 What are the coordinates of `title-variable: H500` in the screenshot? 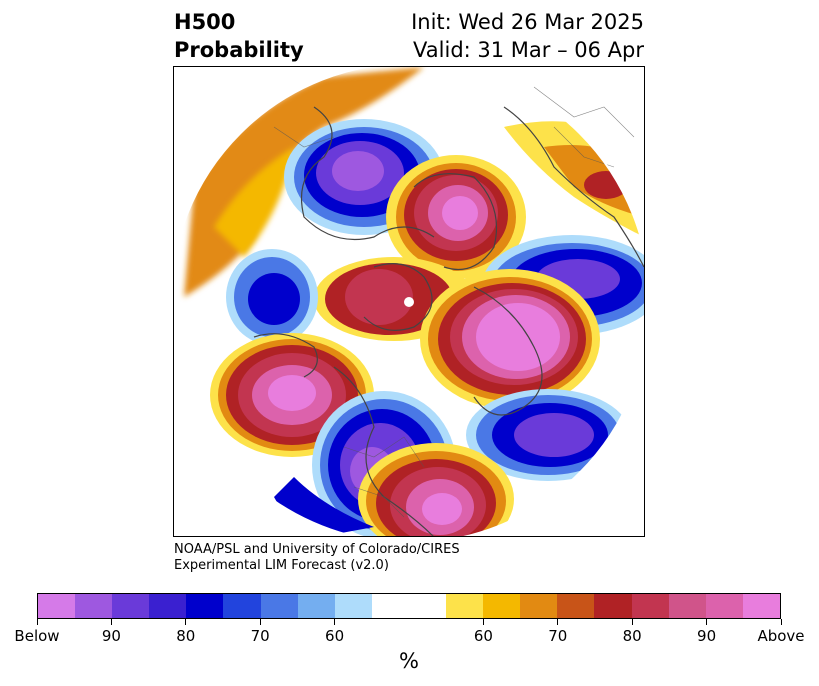 It's located at (205, 22).